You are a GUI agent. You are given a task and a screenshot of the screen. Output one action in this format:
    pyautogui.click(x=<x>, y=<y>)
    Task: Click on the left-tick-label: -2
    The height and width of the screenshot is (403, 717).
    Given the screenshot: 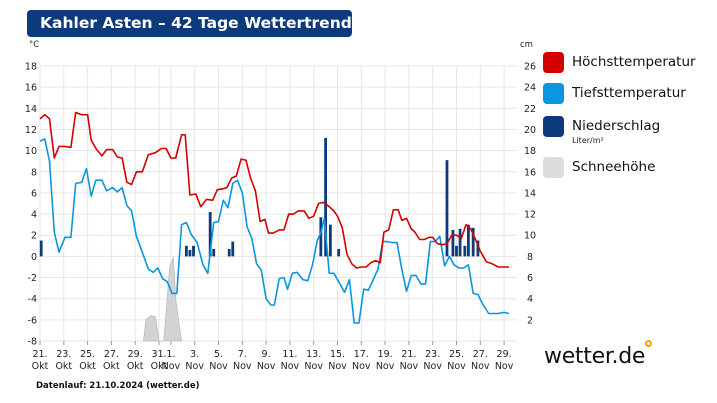 What is the action you would take?
    pyautogui.click(x=32, y=278)
    